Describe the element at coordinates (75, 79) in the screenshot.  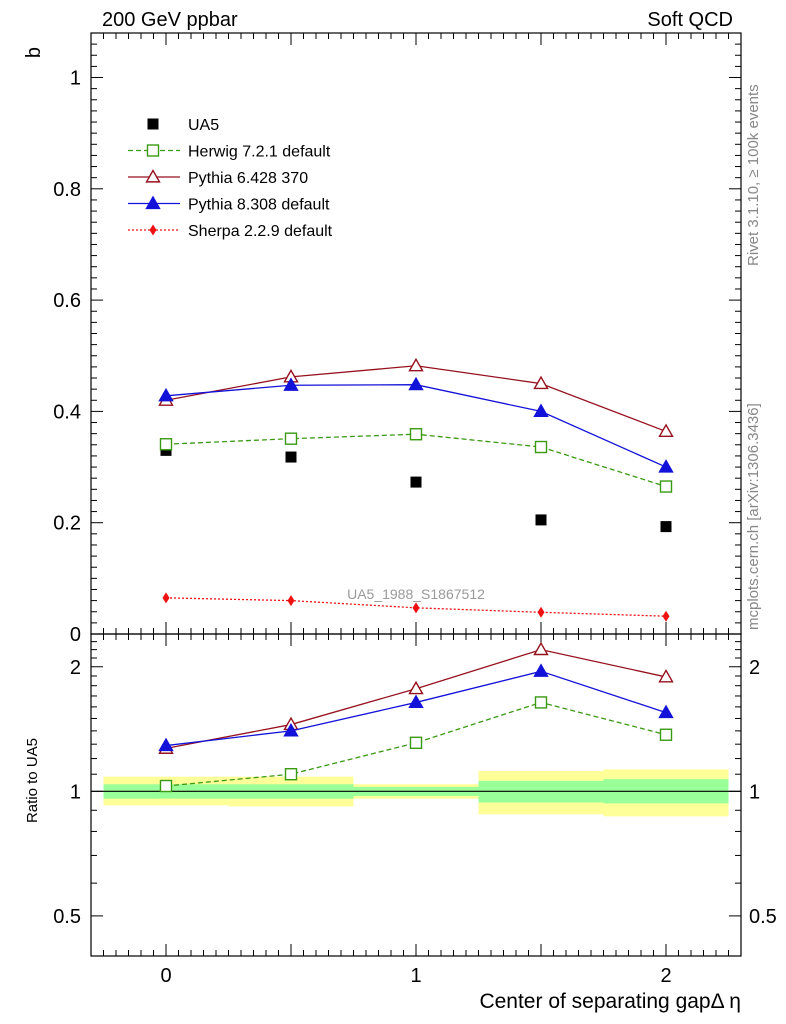
I see `y-tick-label: 1` at that location.